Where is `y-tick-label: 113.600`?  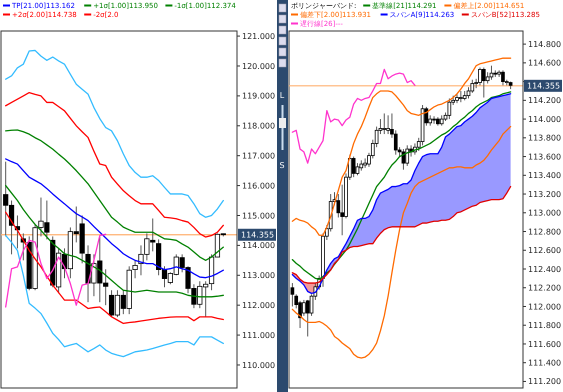
y-tick-label: 113.600 is located at coordinates (545, 157).